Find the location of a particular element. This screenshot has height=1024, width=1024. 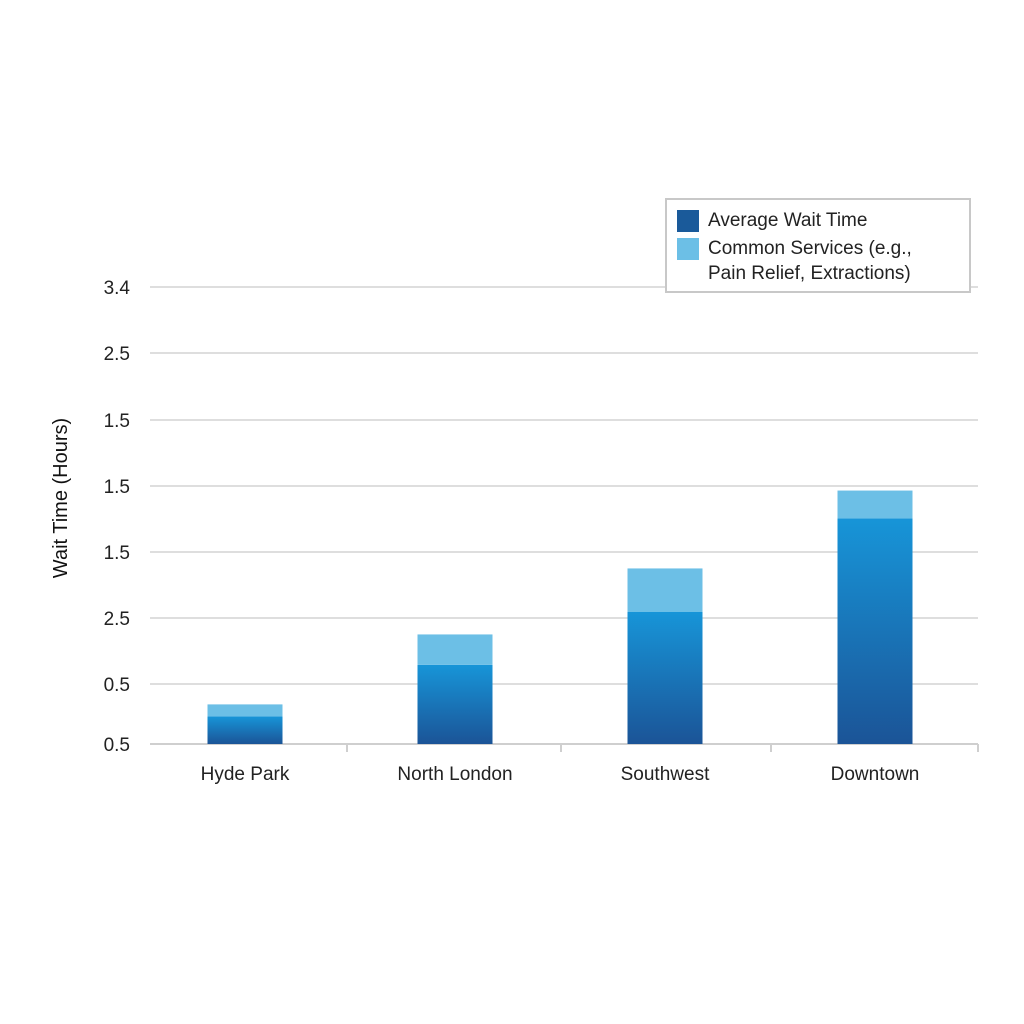

legend-item-average-wait-time: Average Wait Time is located at coordinates (772, 221).